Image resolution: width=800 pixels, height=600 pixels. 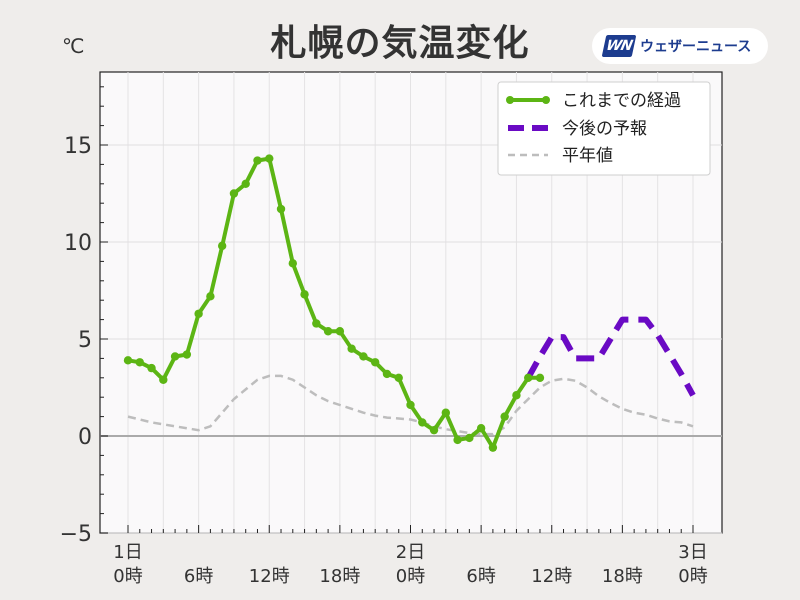 I want to click on logo-text: ウェザーニュース, so click(x=696, y=47).